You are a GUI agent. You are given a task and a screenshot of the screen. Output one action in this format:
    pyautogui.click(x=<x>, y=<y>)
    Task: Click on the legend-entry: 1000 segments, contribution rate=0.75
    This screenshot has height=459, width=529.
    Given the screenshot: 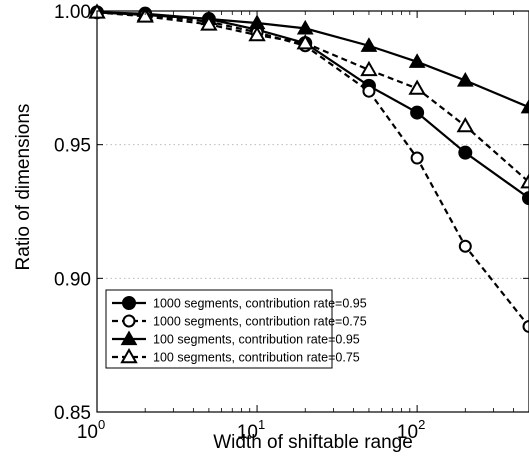 What is the action you would take?
    pyautogui.click(x=239, y=321)
    